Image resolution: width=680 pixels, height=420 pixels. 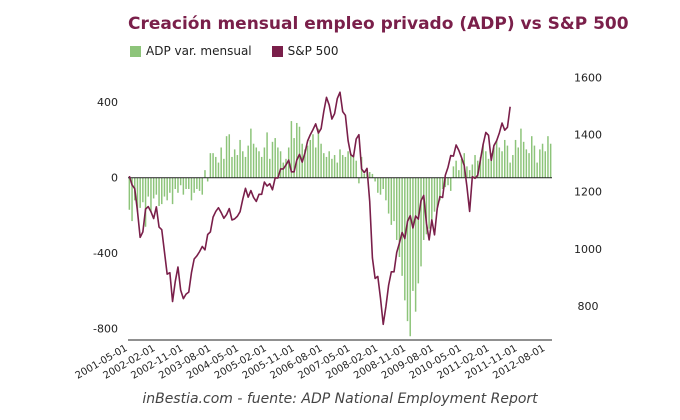 What do you see at coordinates (277, 51) in the screenshot?
I see `legend-swatch-sp500` at bounding box center [277, 51].